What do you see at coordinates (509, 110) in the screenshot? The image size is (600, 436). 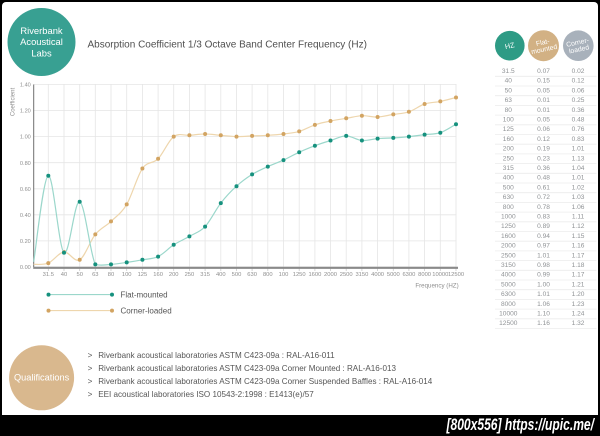 I see `svg-text: 80` at bounding box center [509, 110].